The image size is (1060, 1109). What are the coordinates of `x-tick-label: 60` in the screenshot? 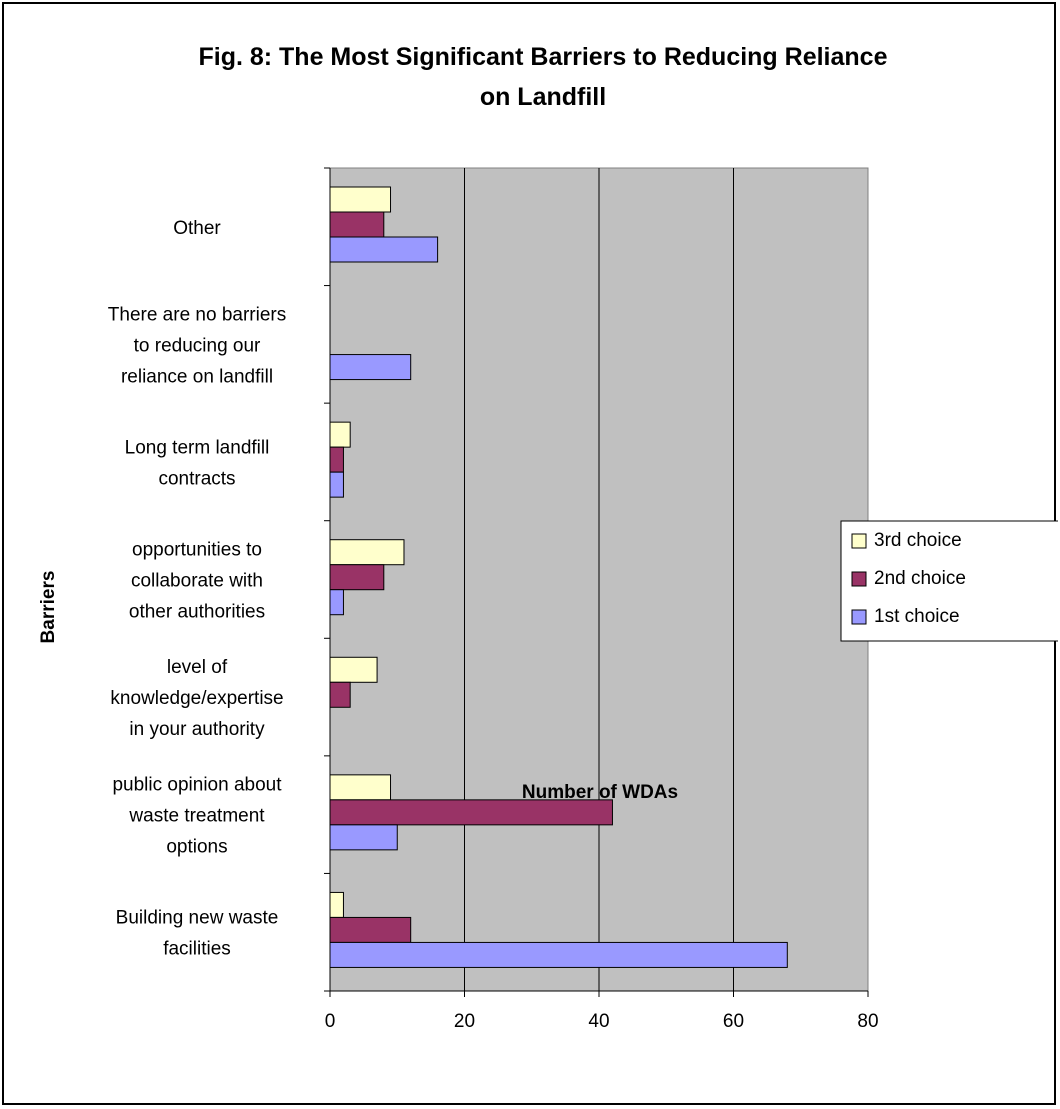 It's located at (733, 1021).